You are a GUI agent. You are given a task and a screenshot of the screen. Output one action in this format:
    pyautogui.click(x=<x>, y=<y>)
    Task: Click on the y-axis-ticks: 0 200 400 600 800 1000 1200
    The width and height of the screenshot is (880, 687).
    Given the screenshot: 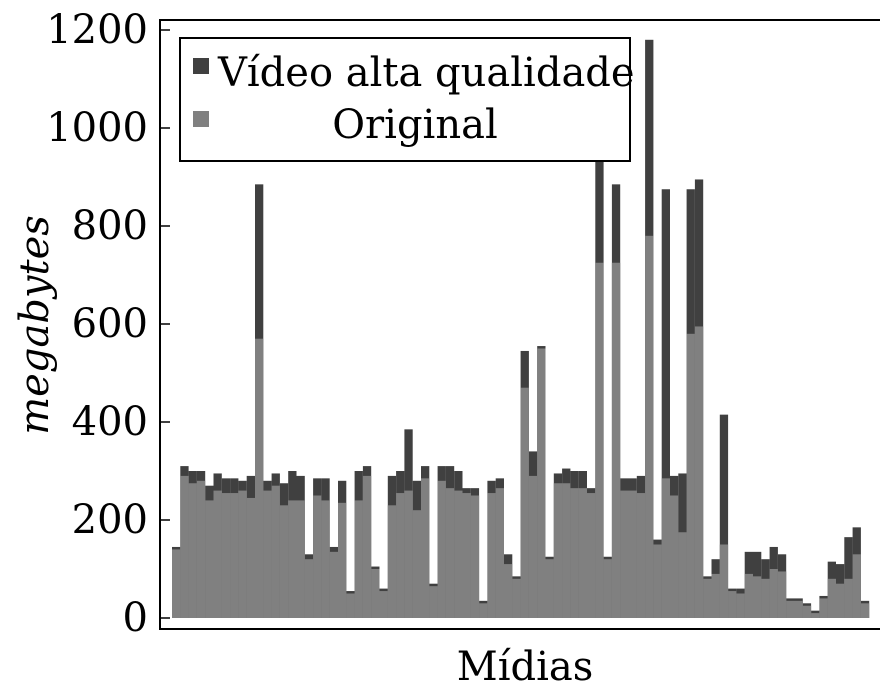 What is the action you would take?
    pyautogui.click(x=108, y=324)
    